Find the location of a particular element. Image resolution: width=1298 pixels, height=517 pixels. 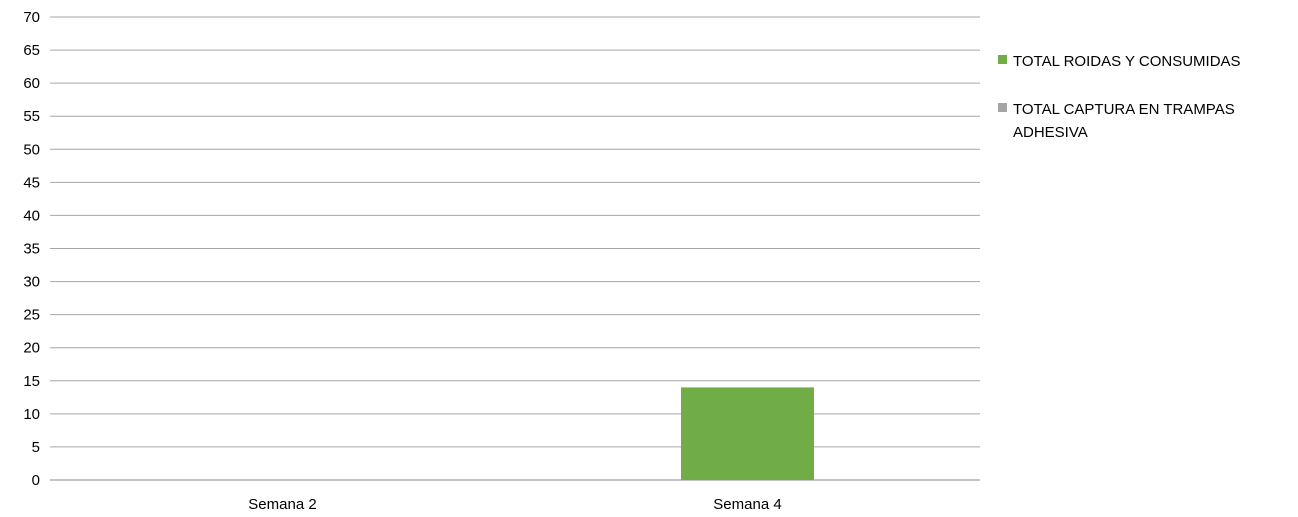

y-tick-label: 55 is located at coordinates (31, 116).